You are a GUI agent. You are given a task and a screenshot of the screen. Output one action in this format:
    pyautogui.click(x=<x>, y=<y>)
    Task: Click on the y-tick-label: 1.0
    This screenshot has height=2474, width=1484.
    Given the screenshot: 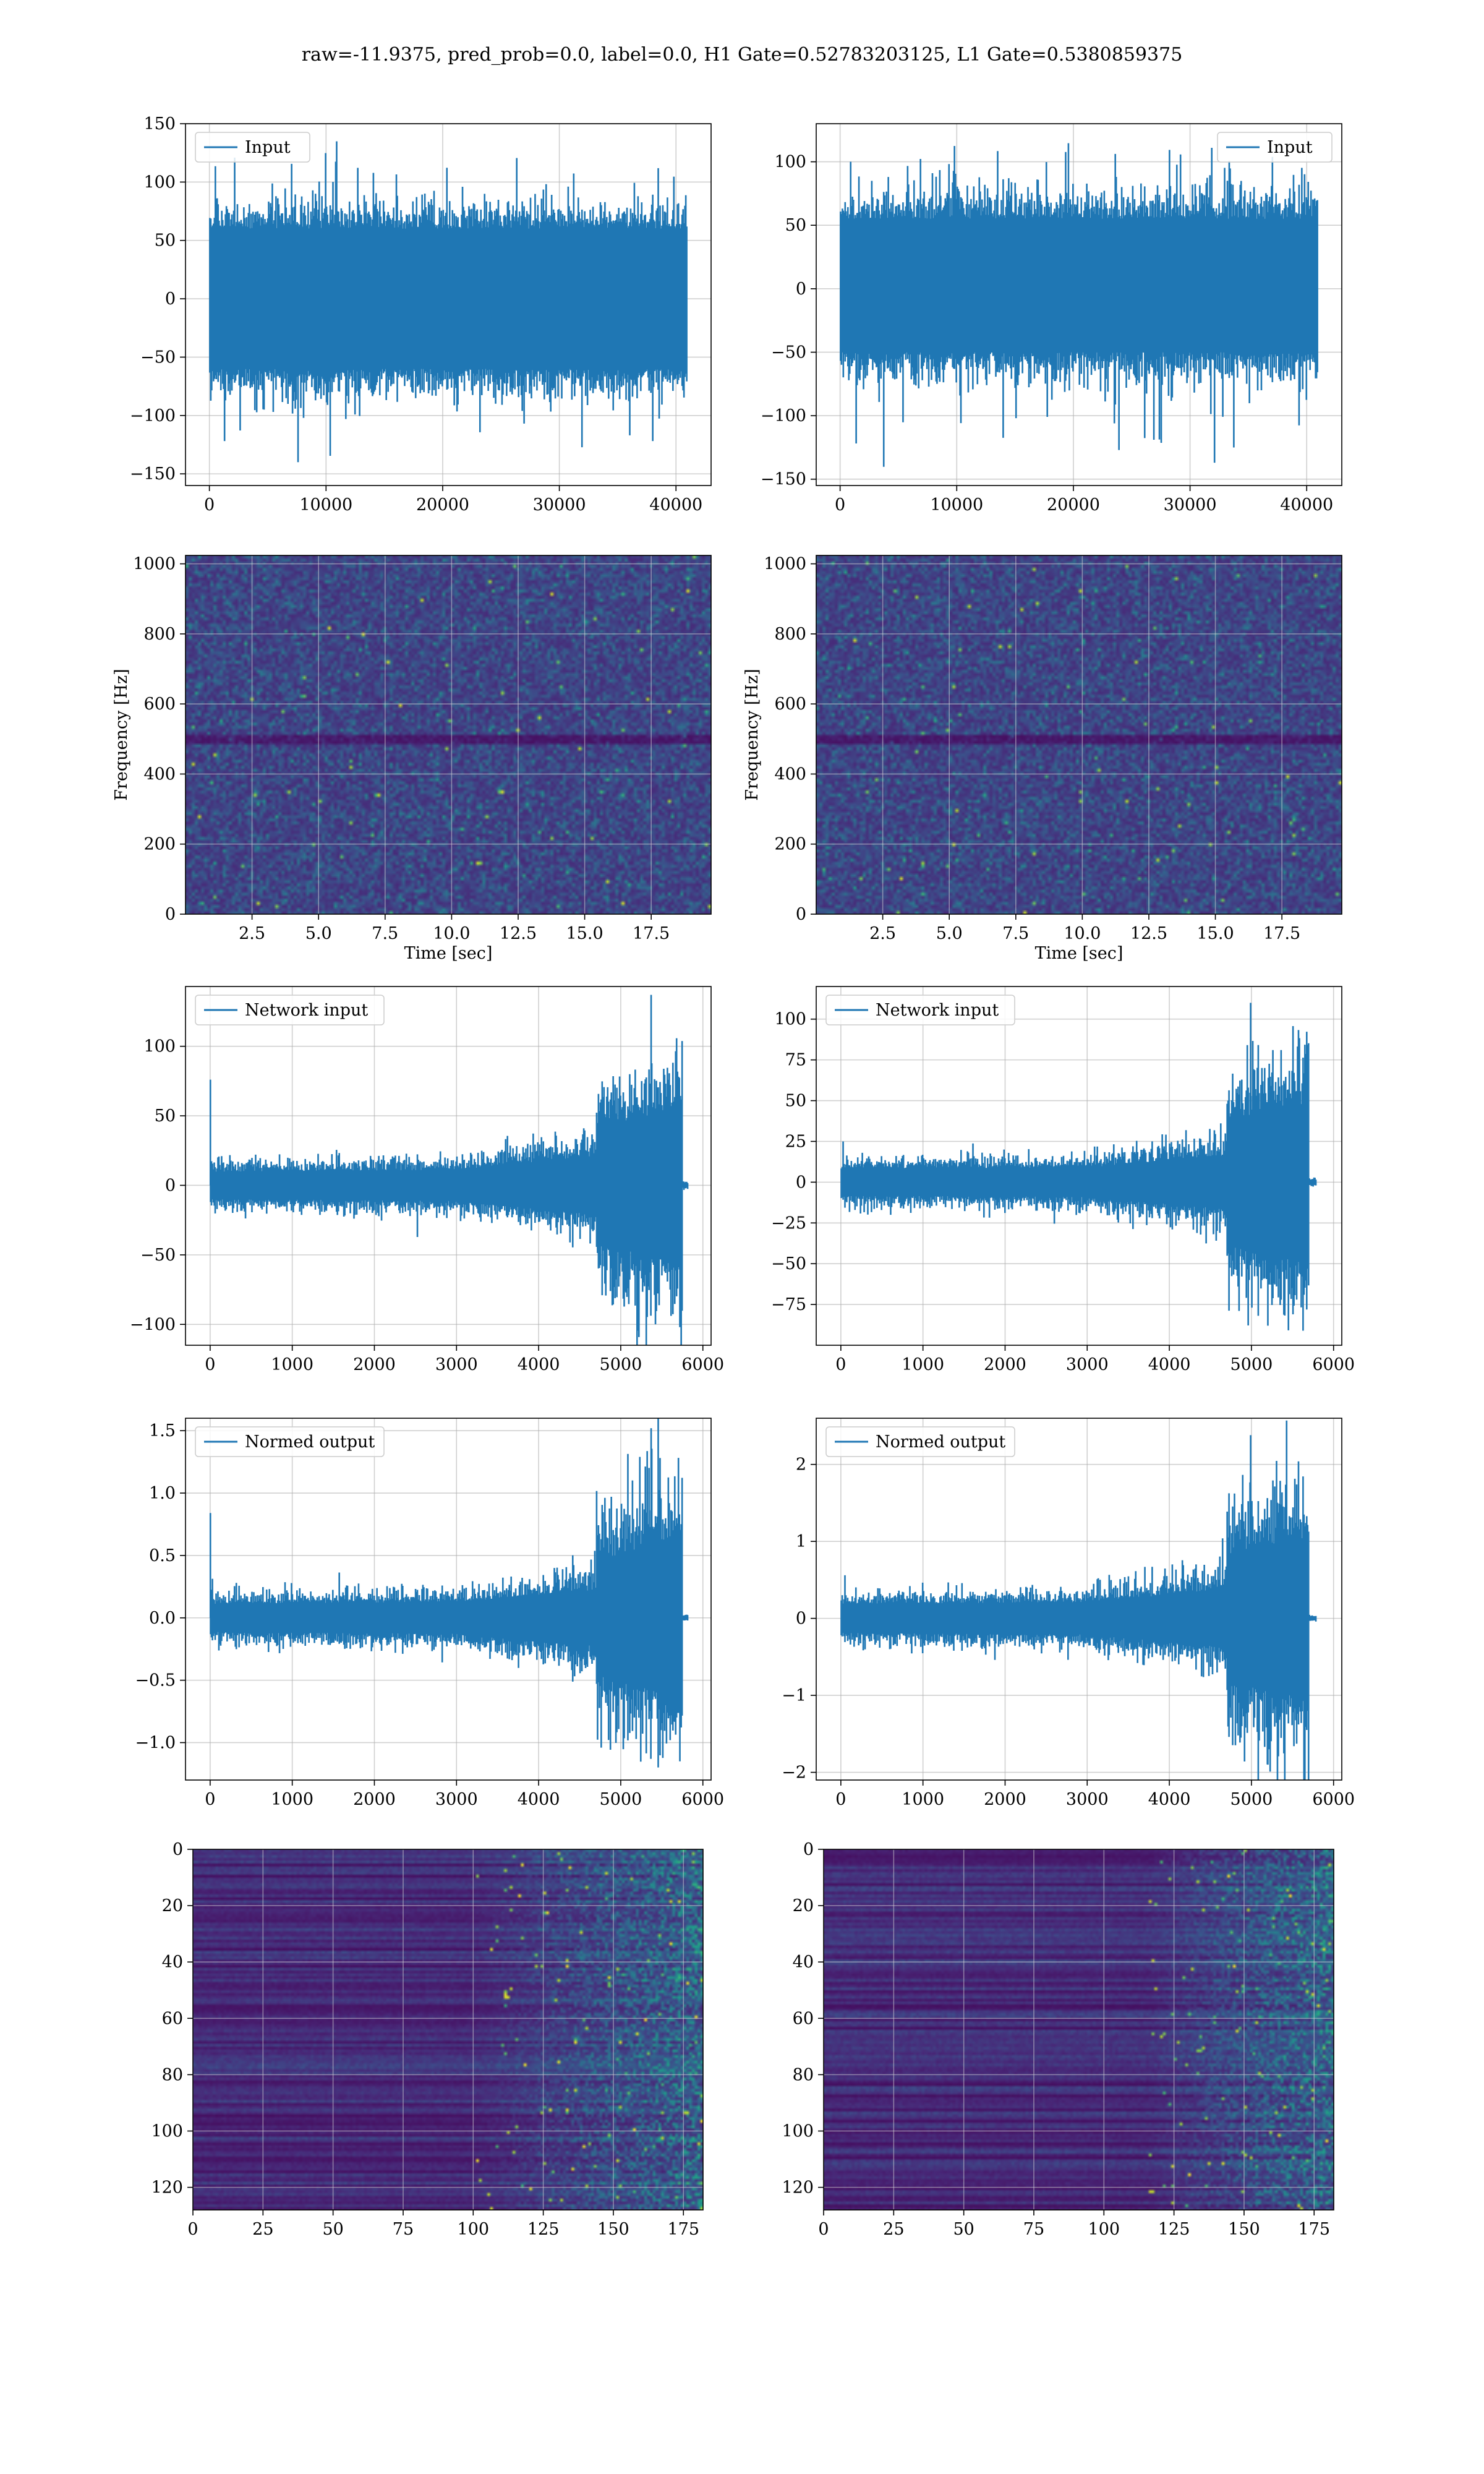 What is the action you would take?
    pyautogui.click(x=162, y=1494)
    